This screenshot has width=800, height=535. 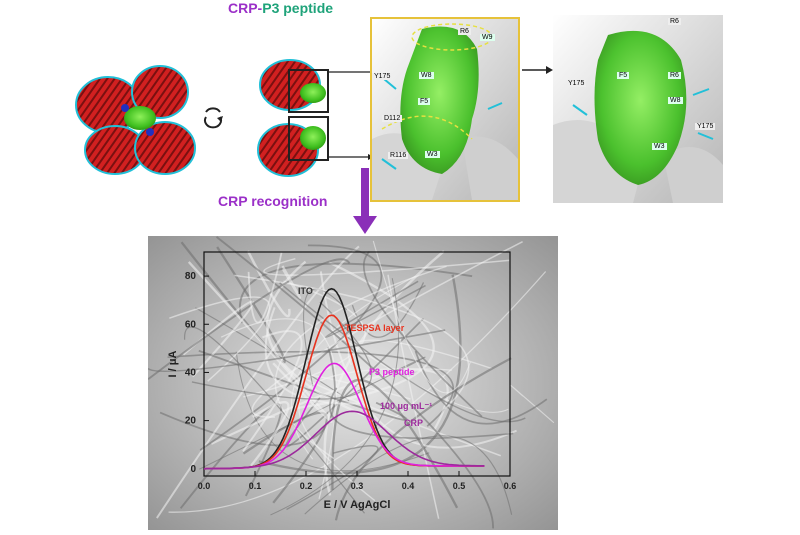 What do you see at coordinates (135, 120) in the screenshot?
I see `crp-pentamer-front-view` at bounding box center [135, 120].